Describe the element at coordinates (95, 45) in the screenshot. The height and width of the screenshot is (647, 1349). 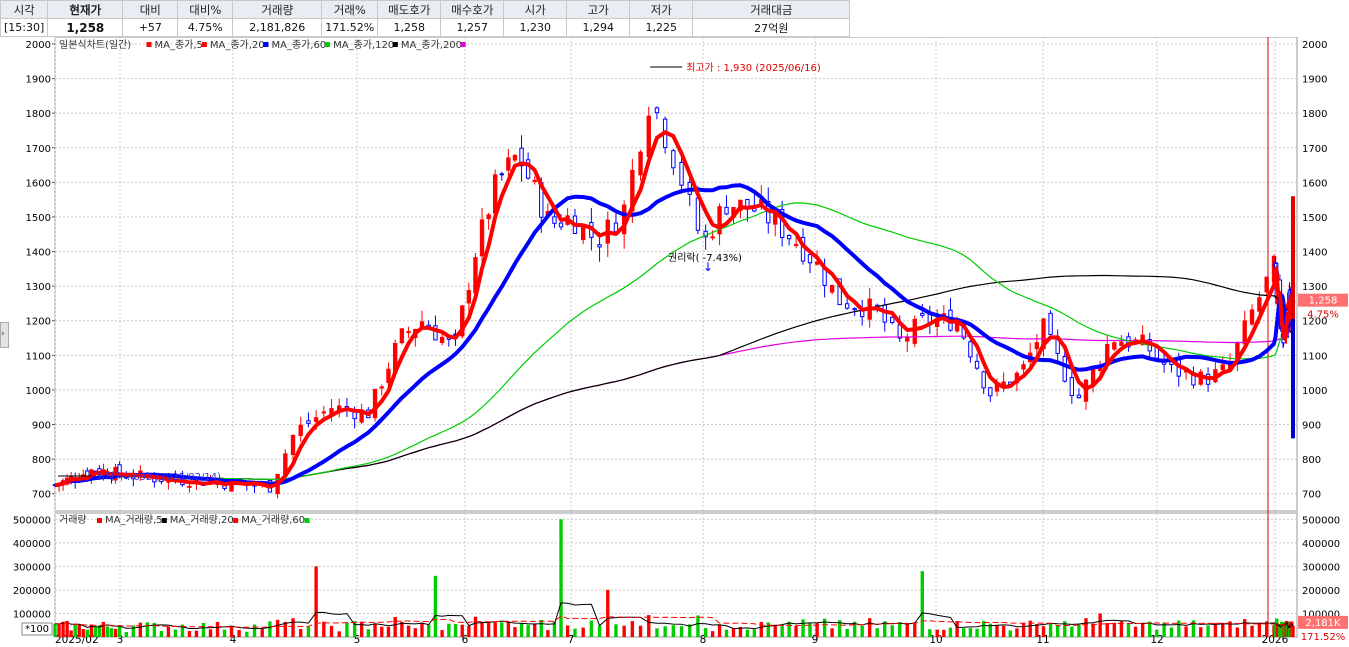
I see `price-legend-title: 일본식차트(일간)` at that location.